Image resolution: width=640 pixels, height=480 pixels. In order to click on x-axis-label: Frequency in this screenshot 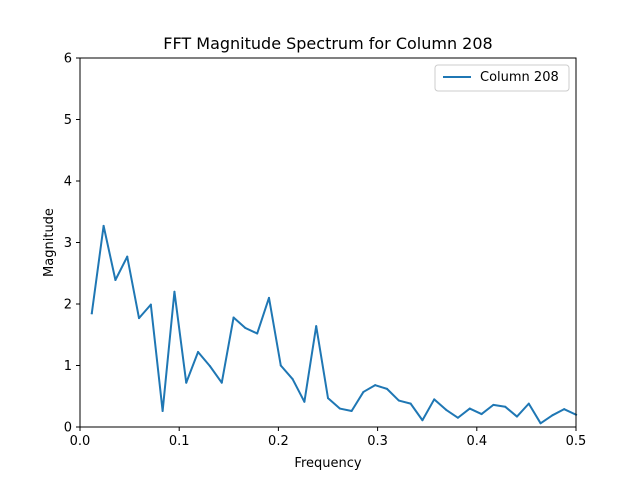, I will do `click(327, 463)`.